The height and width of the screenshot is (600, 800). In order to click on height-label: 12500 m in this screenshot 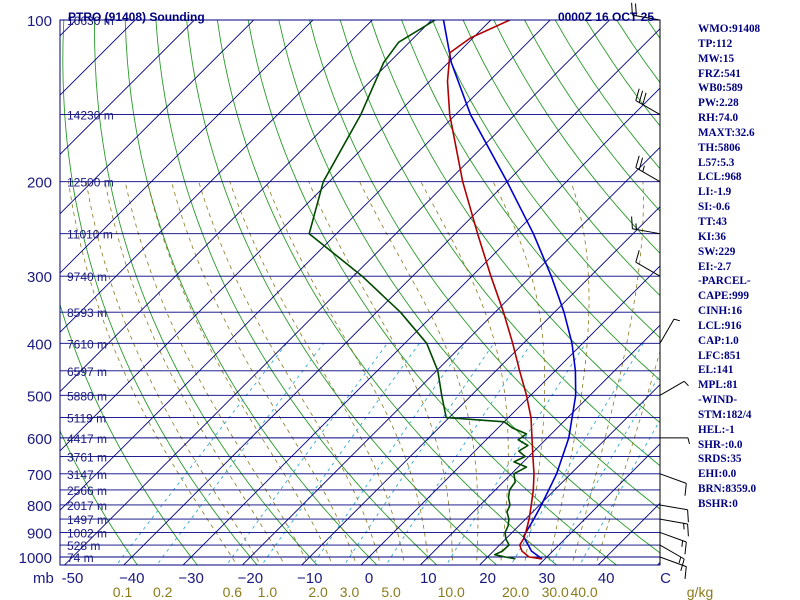, I will do `click(90, 183)`.